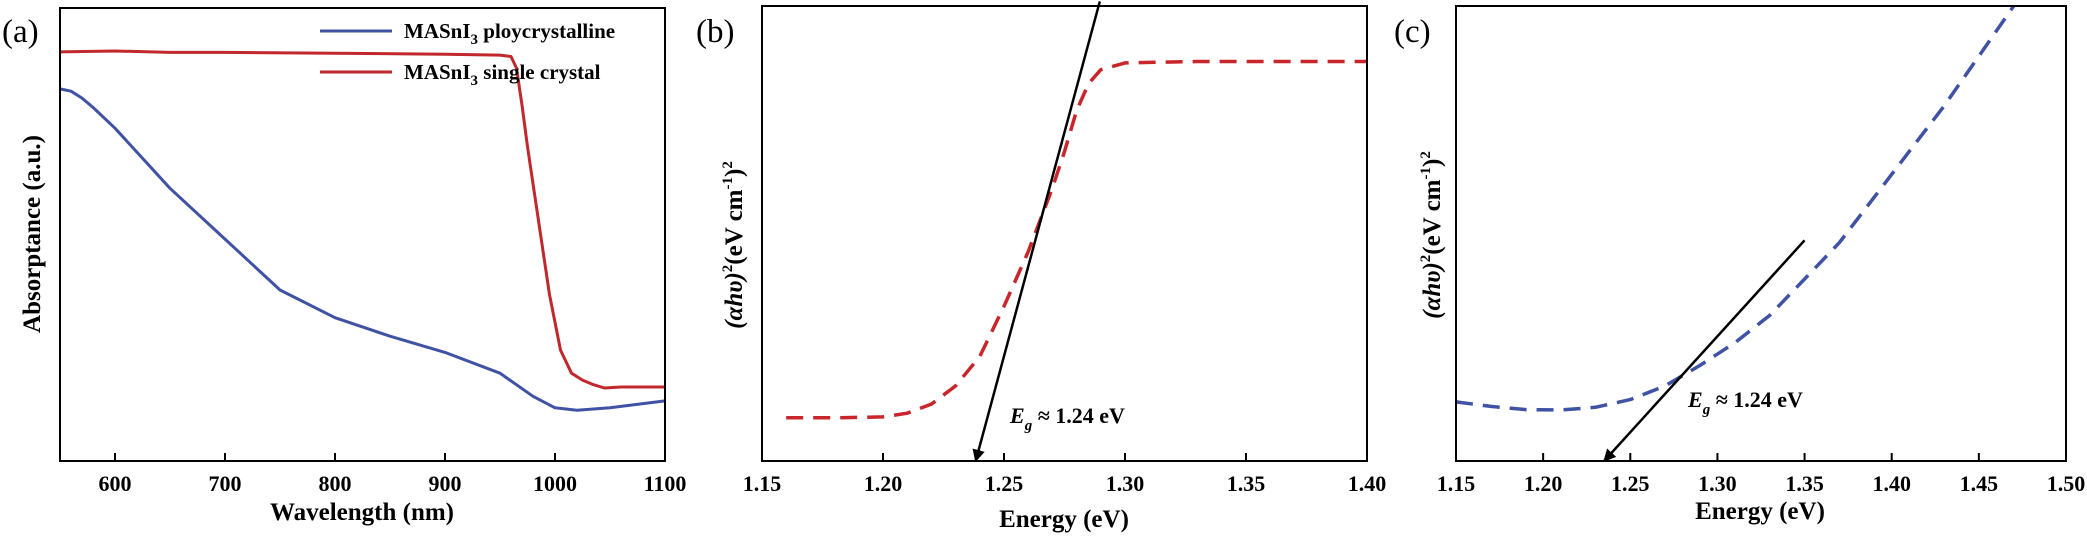  I want to click on panel-b-x-axis-title: Energy (eV), so click(1064, 519).